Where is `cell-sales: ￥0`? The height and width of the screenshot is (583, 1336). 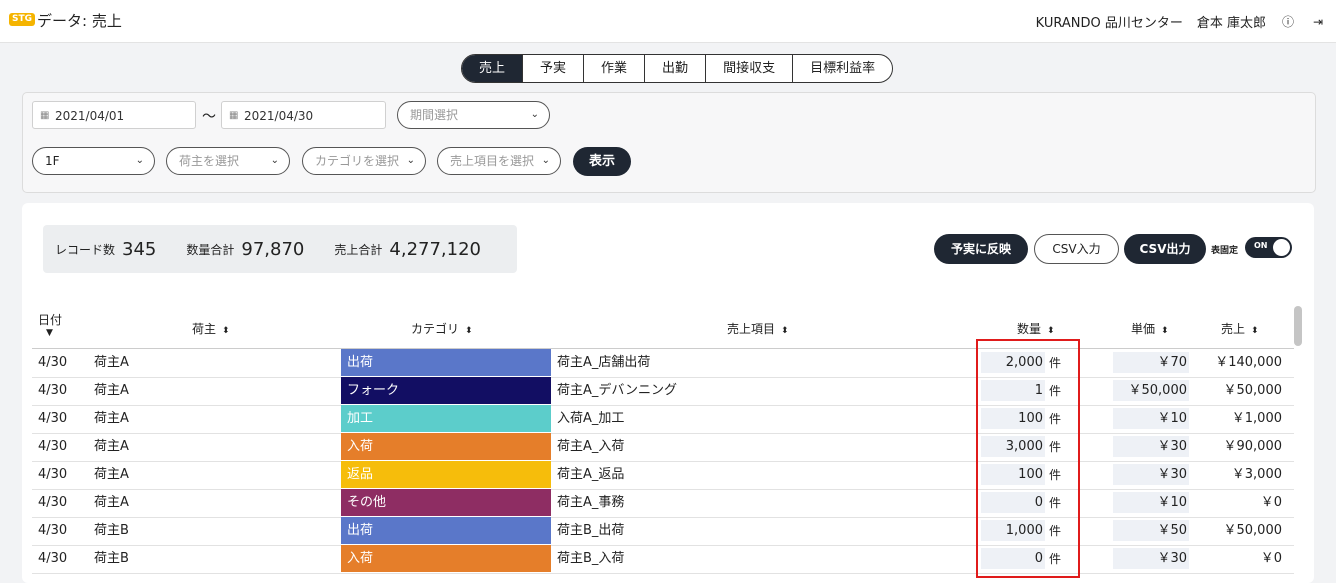 cell-sales: ￥0 is located at coordinates (1271, 502).